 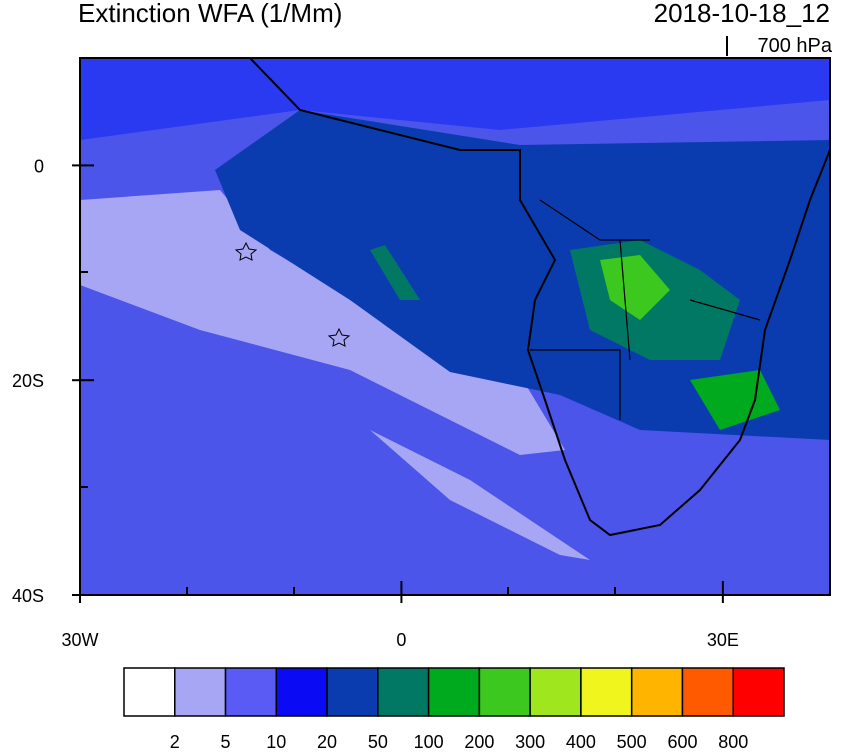 I want to click on colorbar-label: 200, so click(x=479, y=741).